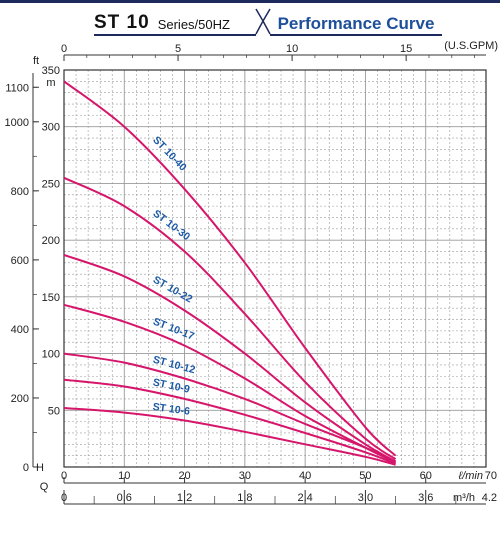  What do you see at coordinates (64, 498) in the screenshot?
I see `m3h-tick-label: 0` at bounding box center [64, 498].